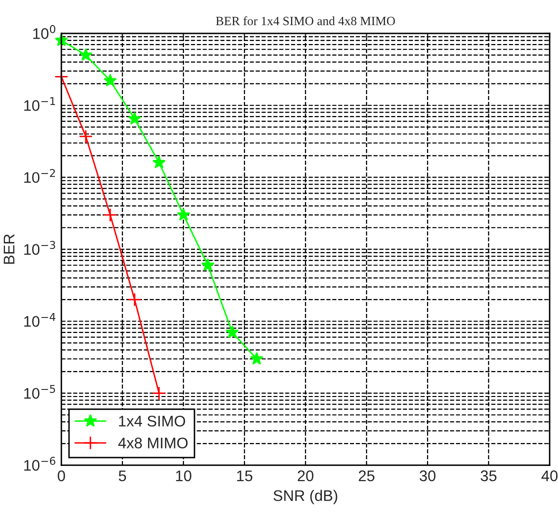 Image resolution: width=558 pixels, height=514 pixels. What do you see at coordinates (306, 497) in the screenshot?
I see `x-axis-title: SNR (dB)` at bounding box center [306, 497].